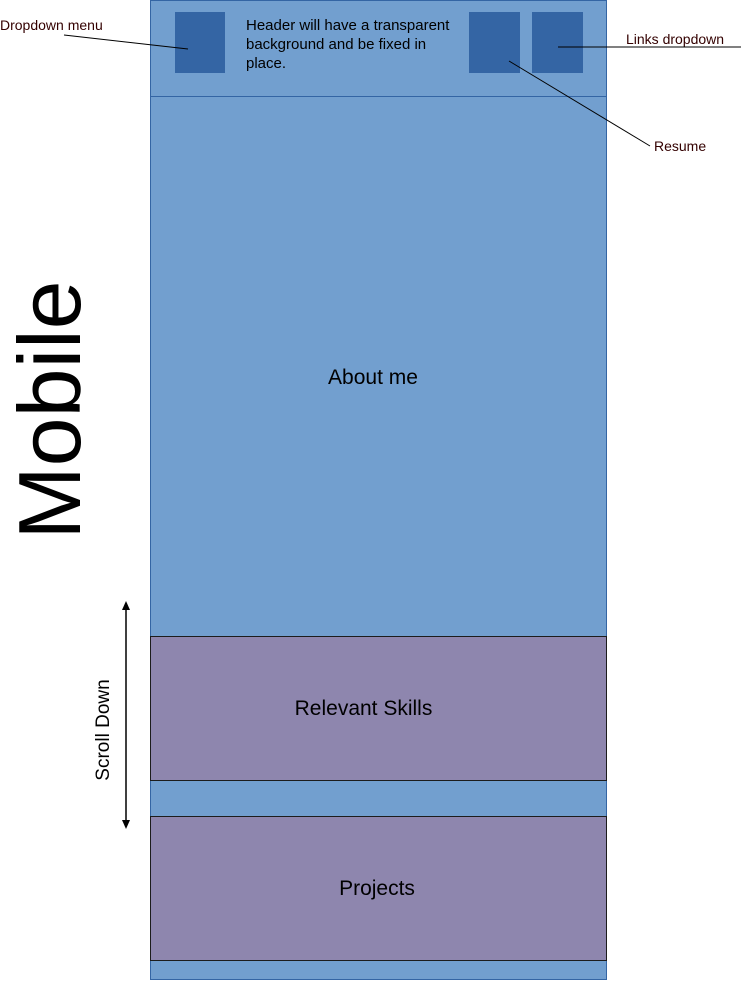 The width and height of the screenshot is (741, 981). Describe the element at coordinates (51, 25) in the screenshot. I see `callout-dropdown-menu: Dropdown menu` at that location.